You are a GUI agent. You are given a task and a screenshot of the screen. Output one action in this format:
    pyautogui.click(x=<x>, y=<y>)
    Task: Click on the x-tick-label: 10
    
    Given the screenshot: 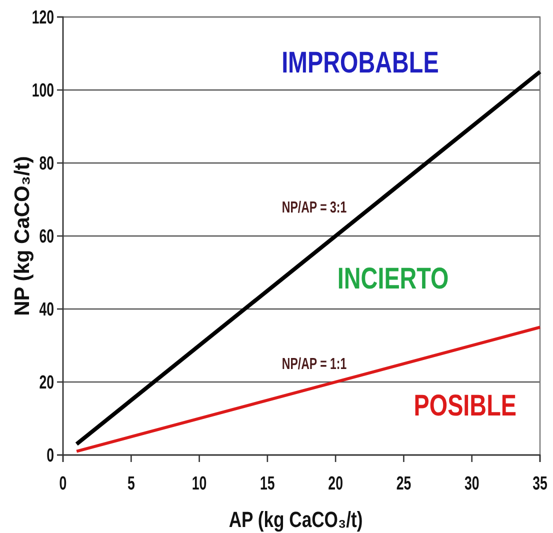 What is the action you would take?
    pyautogui.click(x=199, y=483)
    